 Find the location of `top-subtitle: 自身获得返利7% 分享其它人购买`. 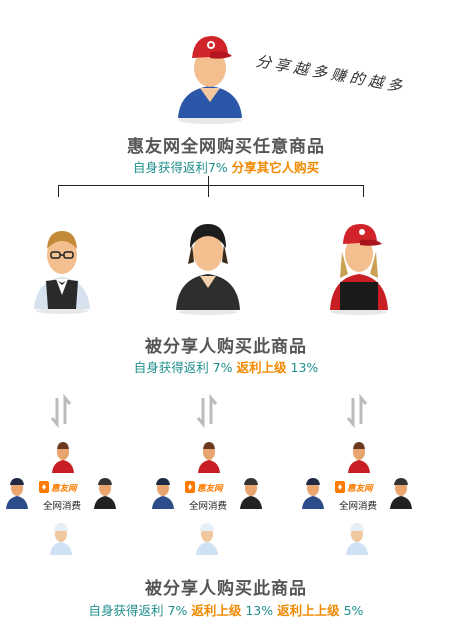

top-subtitle: 自身获得返利7% 分享其它人购买 is located at coordinates (226, 166).